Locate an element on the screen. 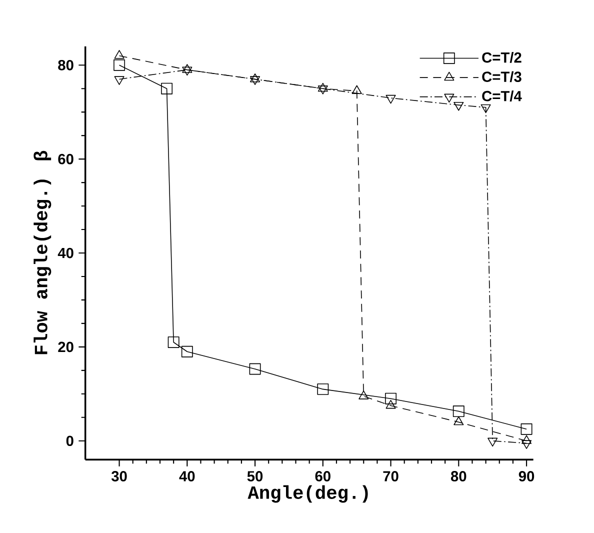  y-tick-label: 20 is located at coordinates (66, 347).